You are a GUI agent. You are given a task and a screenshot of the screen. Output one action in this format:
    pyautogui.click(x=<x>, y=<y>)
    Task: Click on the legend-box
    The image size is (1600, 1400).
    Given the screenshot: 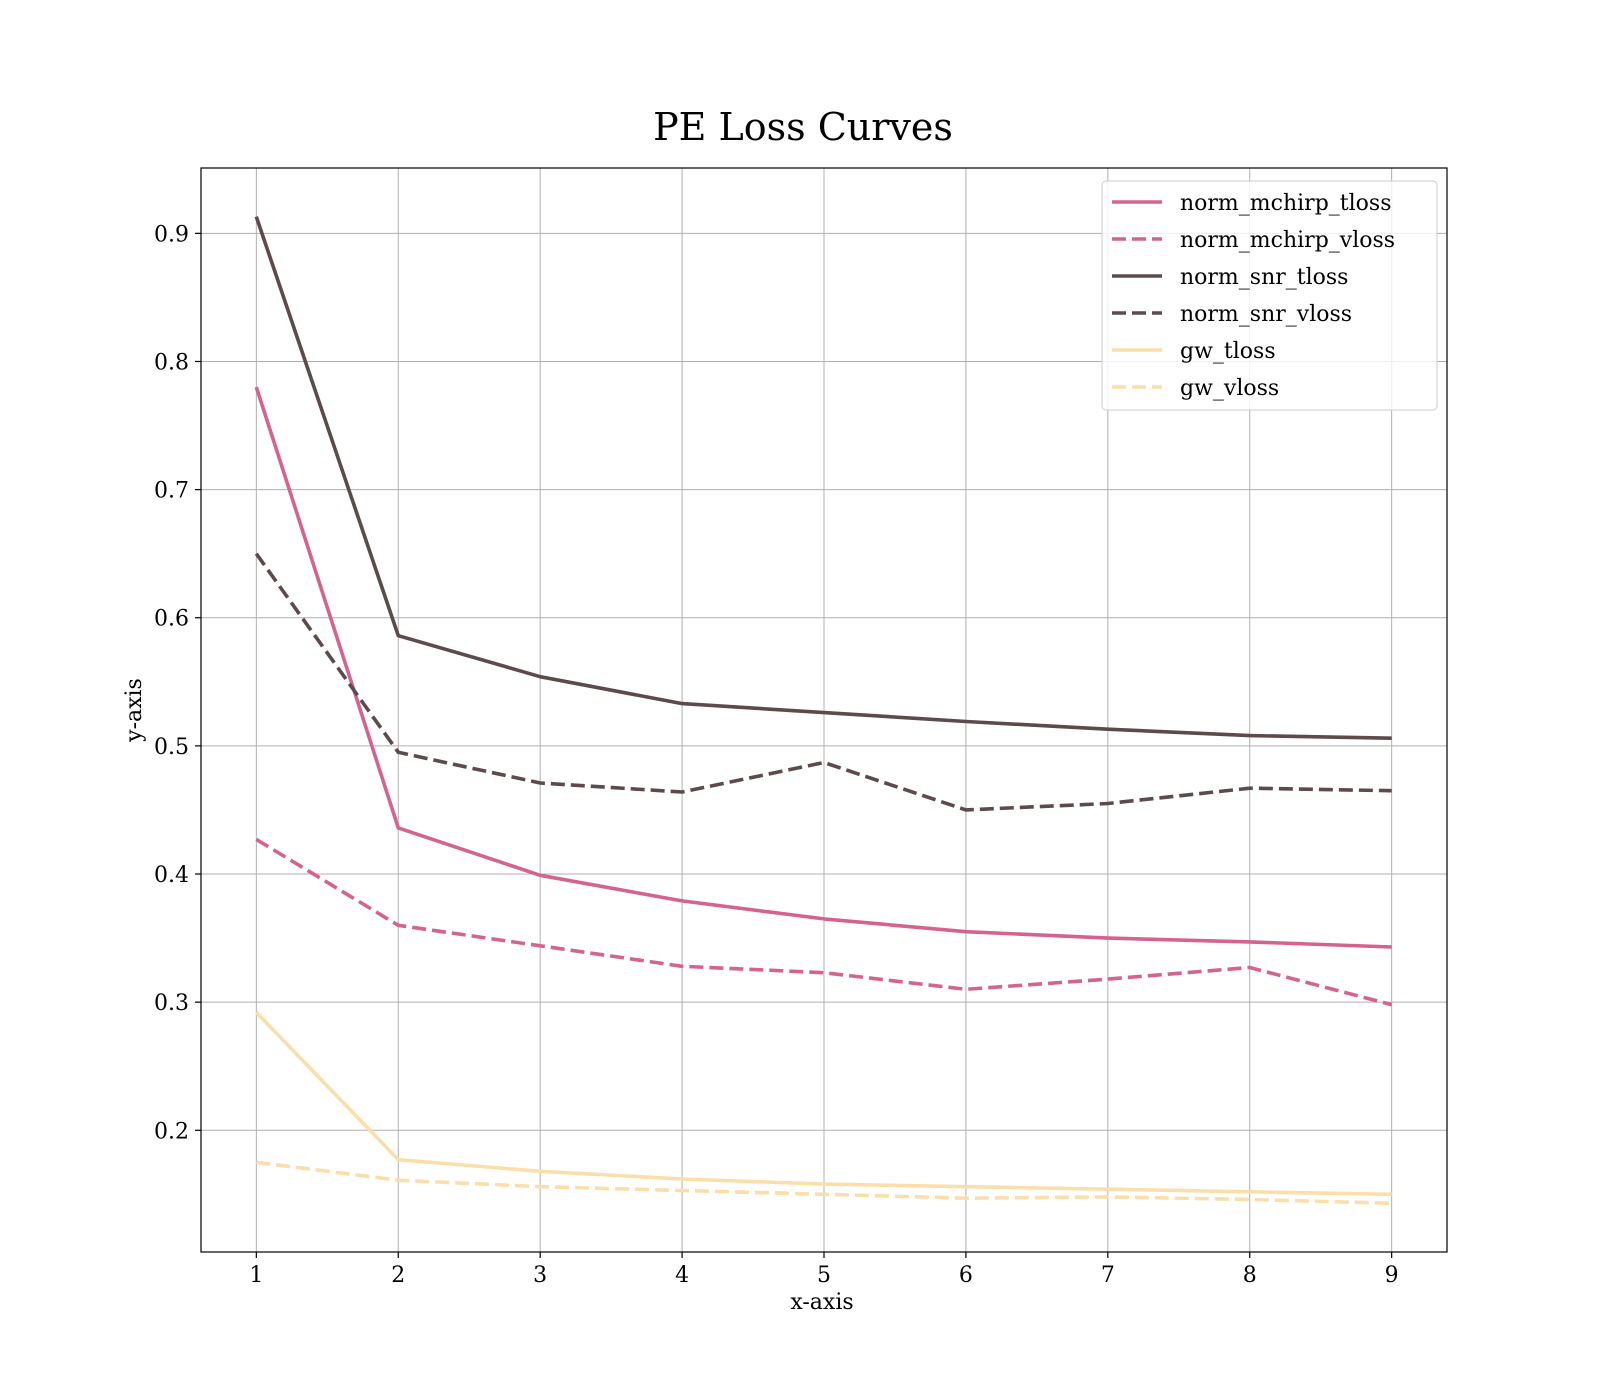 What is the action you would take?
    pyautogui.click(x=1269, y=295)
    